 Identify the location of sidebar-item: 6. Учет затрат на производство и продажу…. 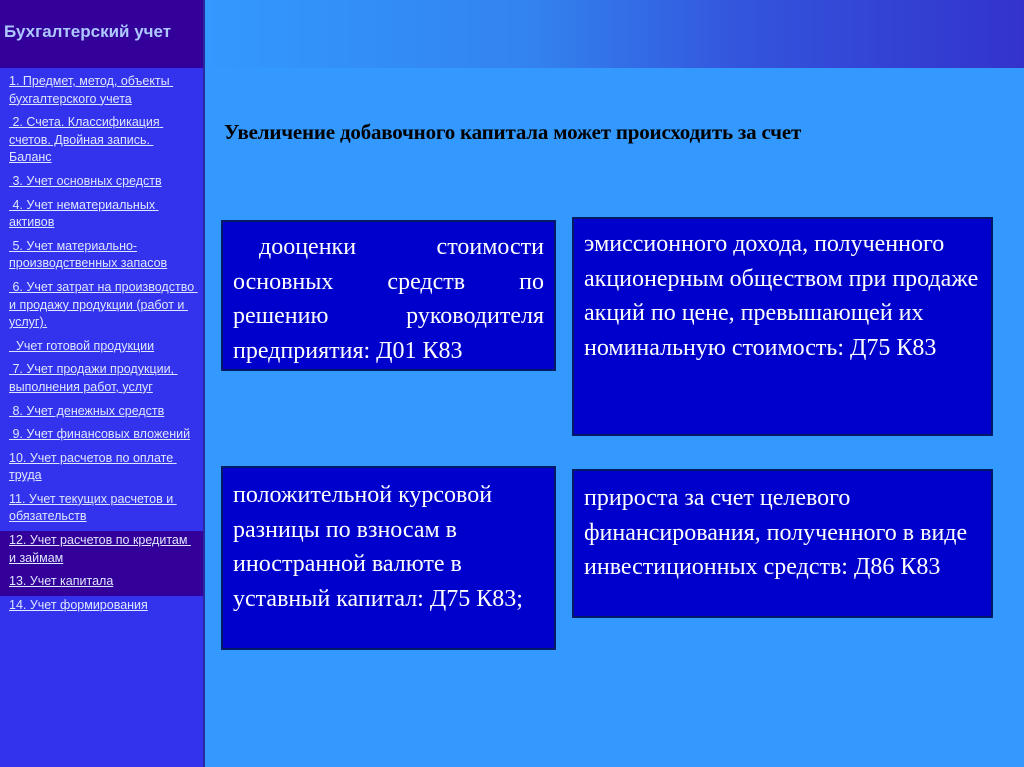
(103, 304).